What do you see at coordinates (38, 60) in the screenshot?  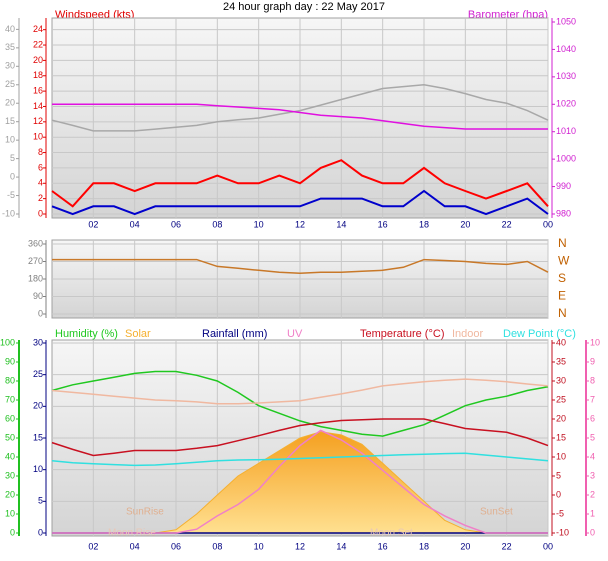 I see `y-tick-label: 20` at bounding box center [38, 60].